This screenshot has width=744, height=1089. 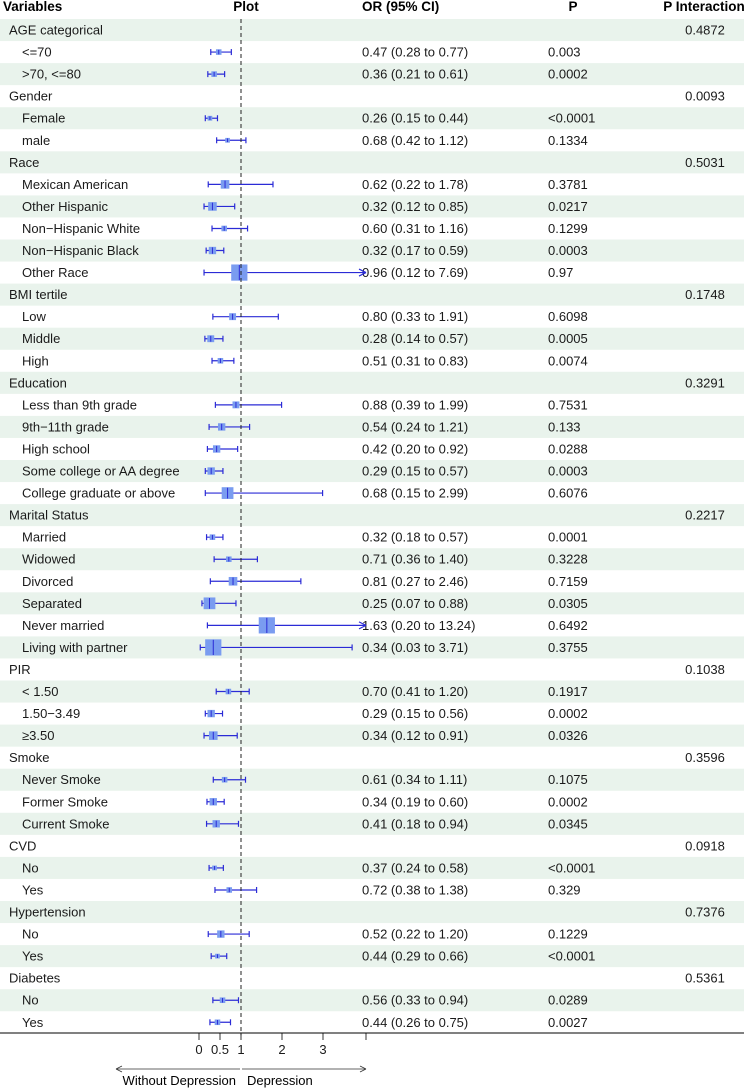 I want to click on or-ci-value: 0.44 (0.29 to 0.66), so click(x=415, y=956).